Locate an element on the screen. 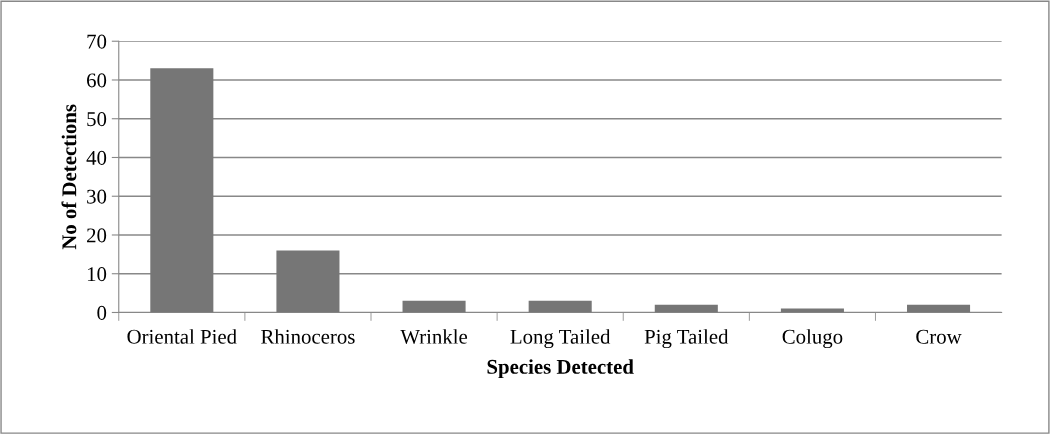  x-tick-label: Colugo is located at coordinates (812, 339).